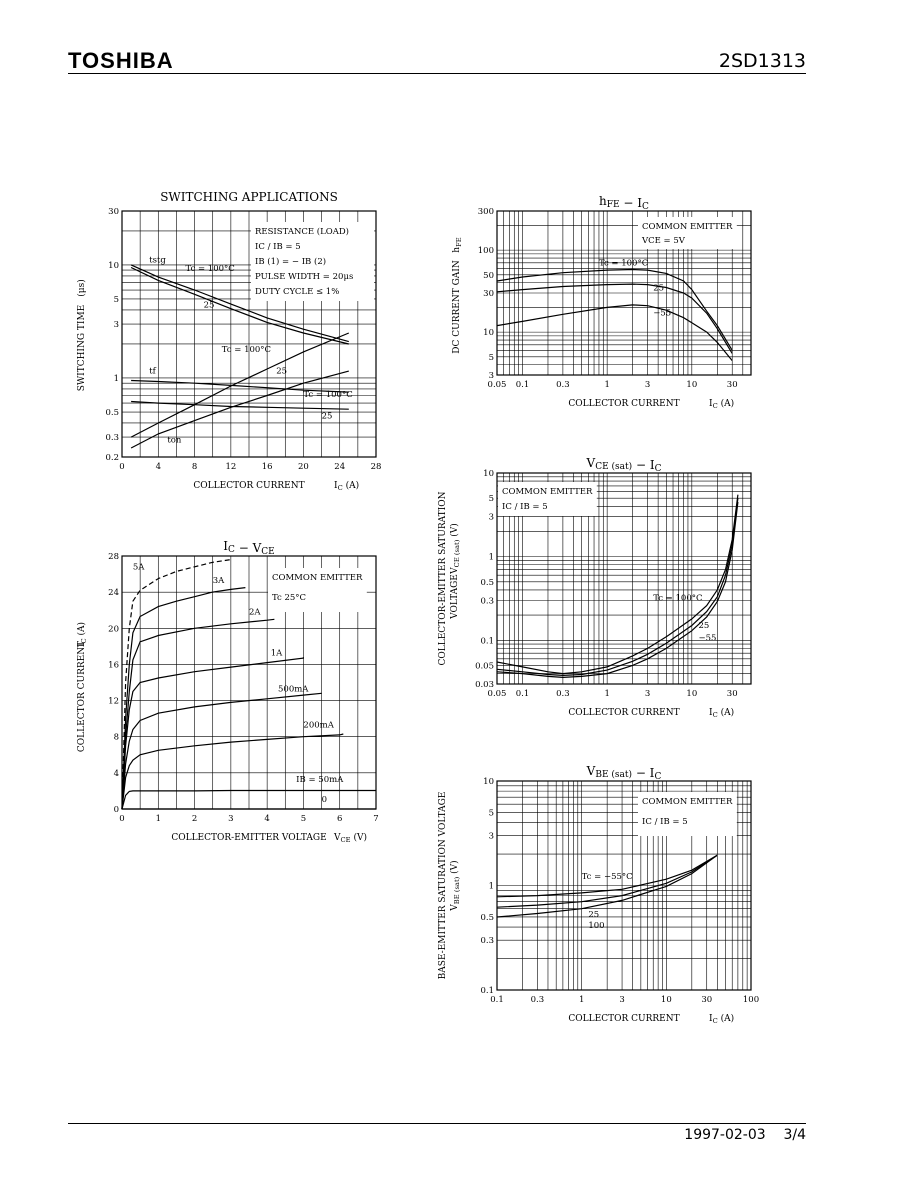  I want to click on x-axis-symbol: VCE (V), so click(350, 838).